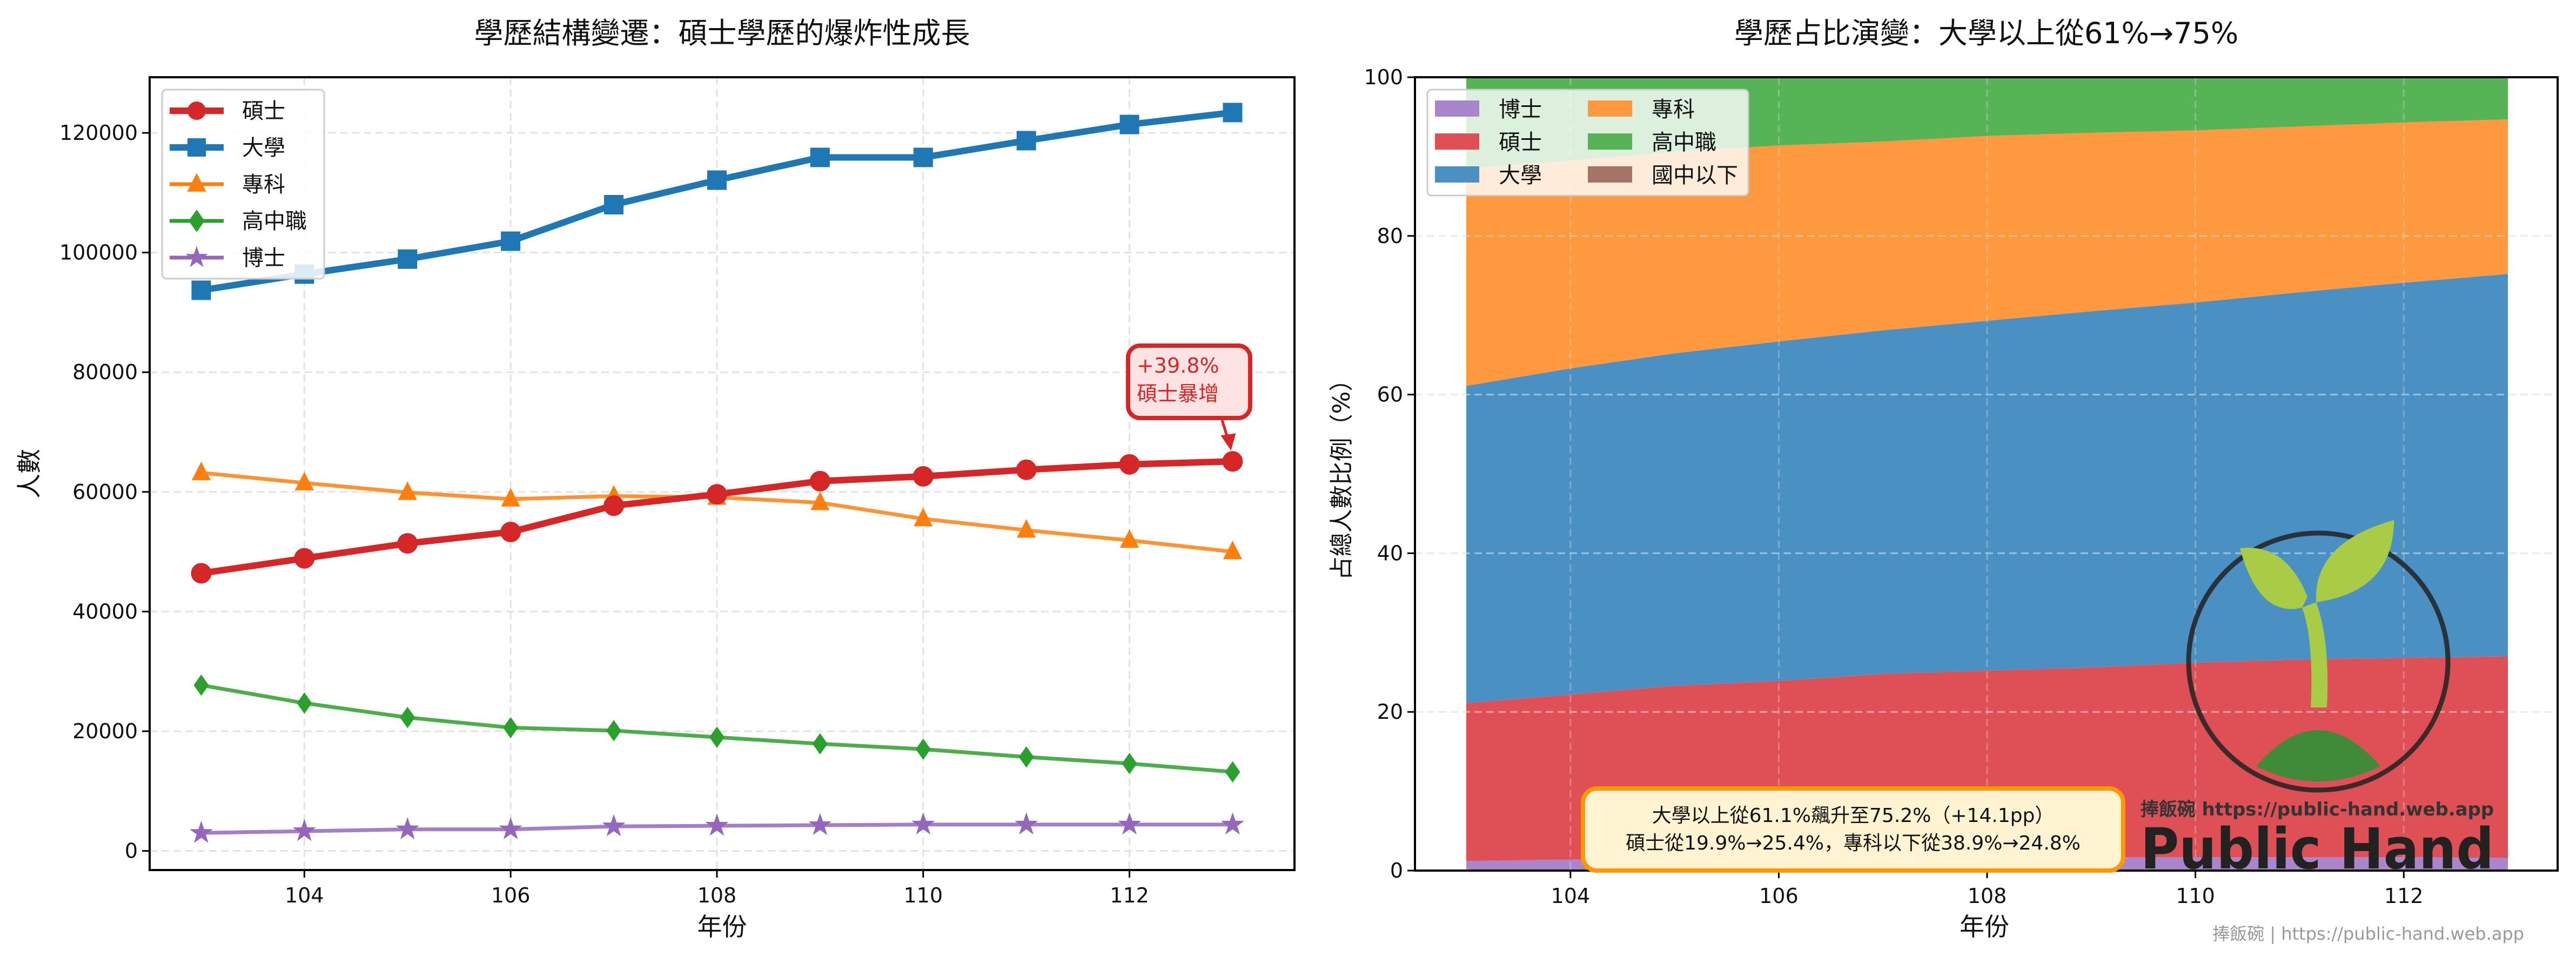  Describe the element at coordinates (1779, 896) in the screenshot. I see `x-tick-label: 106` at that location.